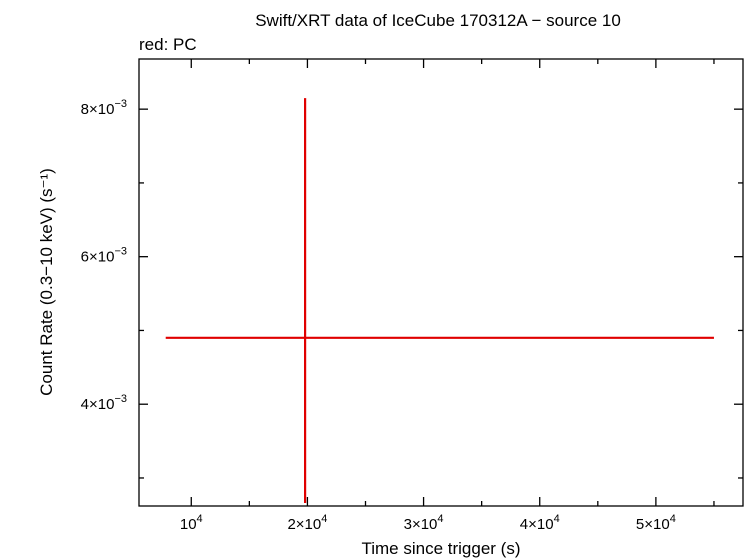  What do you see at coordinates (104, 403) in the screenshot?
I see `y-tick-label: 4×10⁻³` at bounding box center [104, 403].